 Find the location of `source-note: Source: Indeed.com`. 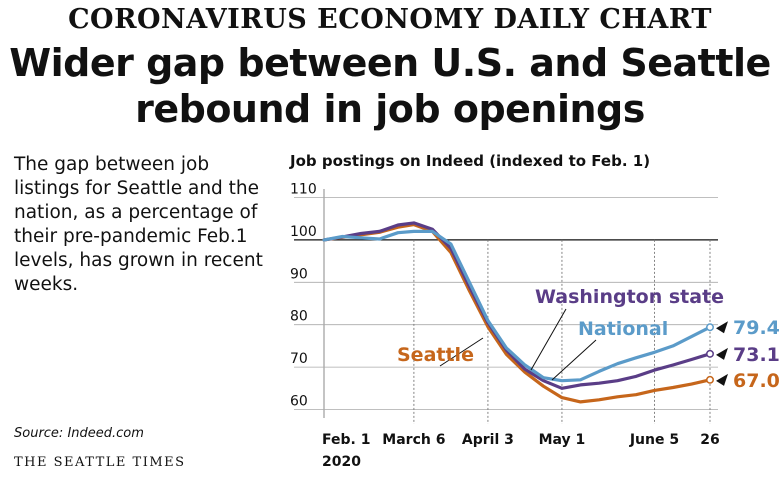

source-note: Source: Indeed.com is located at coordinates (79, 433).